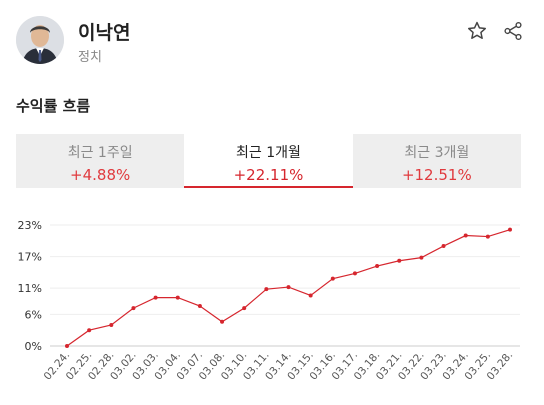  What do you see at coordinates (437, 153) in the screenshot?
I see `tab-label: 최근 3개월` at bounding box center [437, 153].